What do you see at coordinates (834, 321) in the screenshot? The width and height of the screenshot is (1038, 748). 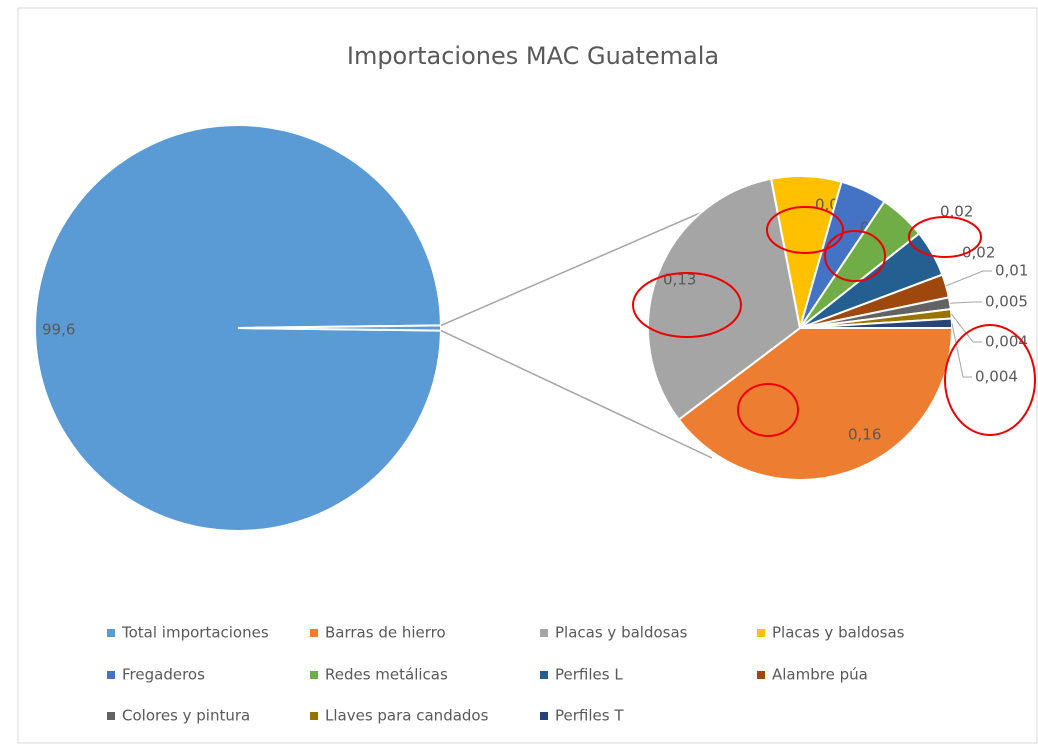 I see `annotations` at bounding box center [834, 321].